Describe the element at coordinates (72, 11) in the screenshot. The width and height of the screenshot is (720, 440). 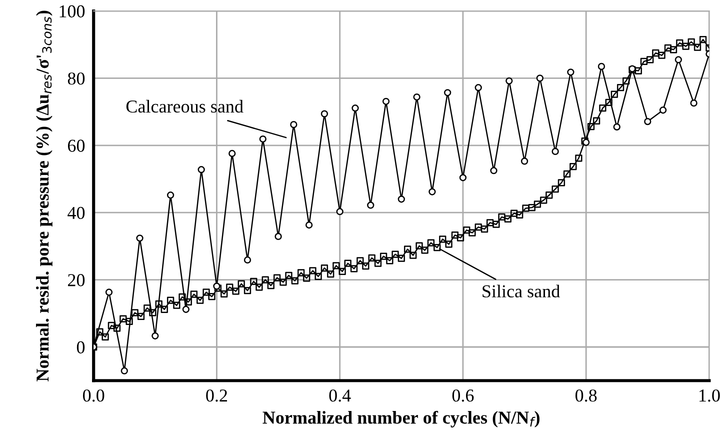
I see `y-tick-label: 100` at that location.